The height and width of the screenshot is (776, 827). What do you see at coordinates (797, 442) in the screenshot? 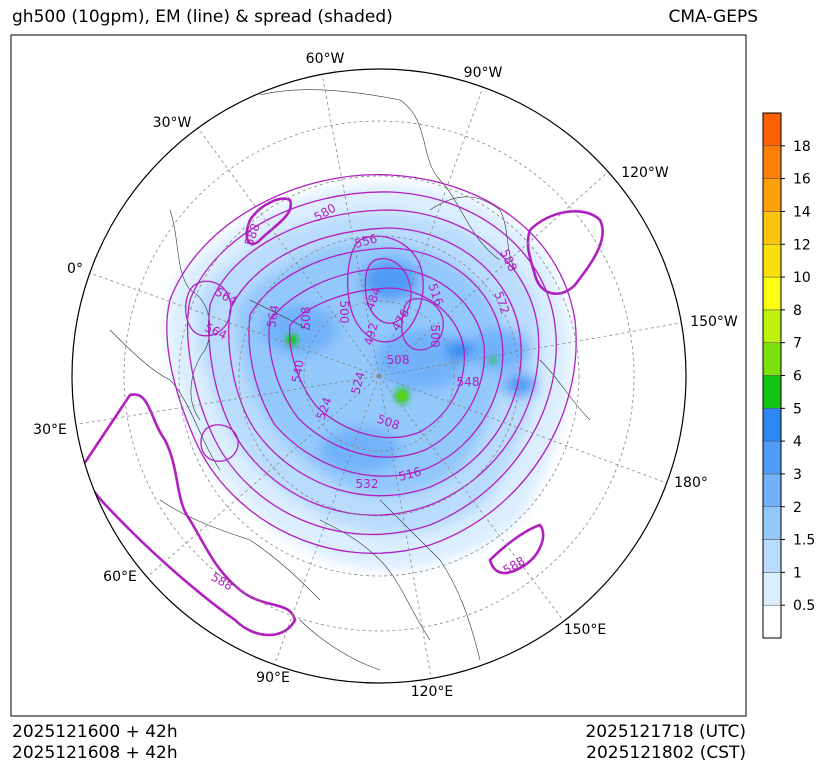
I see `colorbar-tick-label: 4` at bounding box center [797, 442].